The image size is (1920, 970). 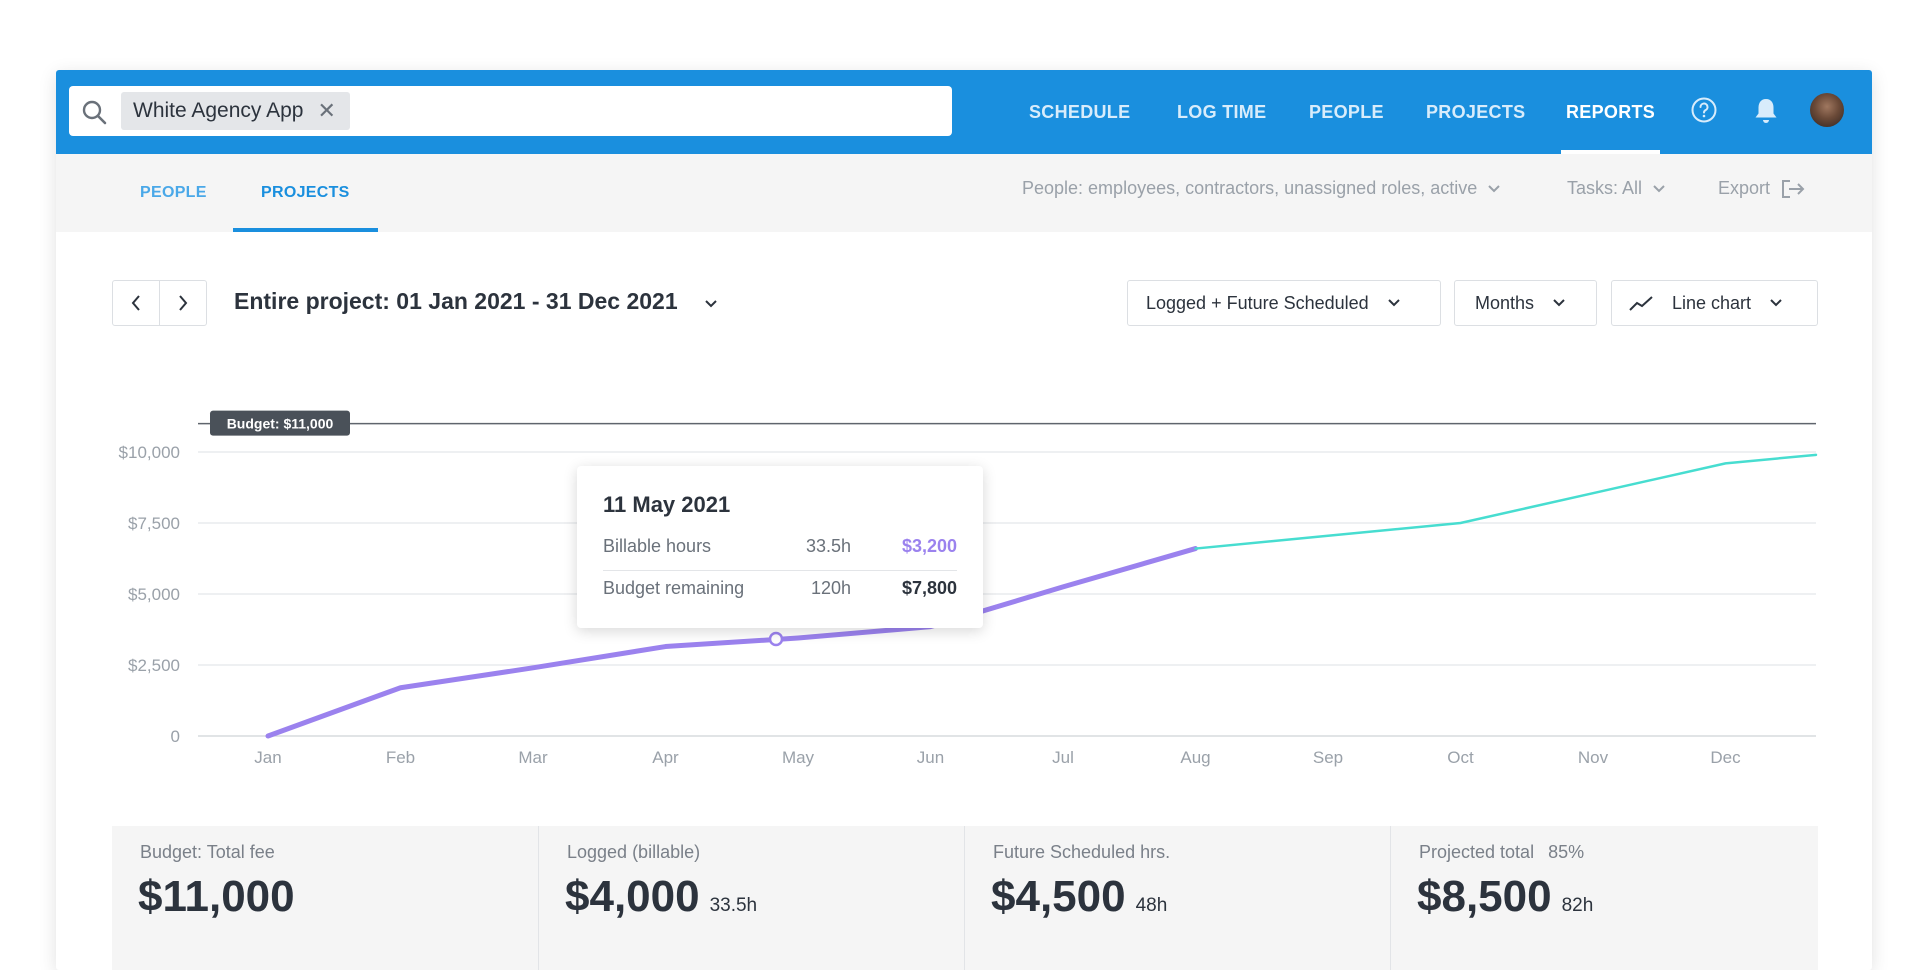 What do you see at coordinates (325, 898) in the screenshot?
I see `stat-budget: Budget: Total fee $11,000` at bounding box center [325, 898].